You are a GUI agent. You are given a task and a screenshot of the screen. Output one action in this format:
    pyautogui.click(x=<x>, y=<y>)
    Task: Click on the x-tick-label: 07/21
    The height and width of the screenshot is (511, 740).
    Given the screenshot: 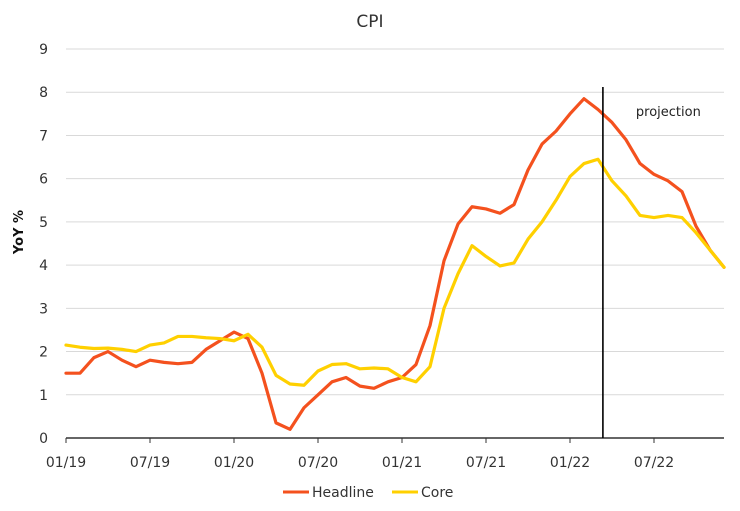 What is the action you would take?
    pyautogui.click(x=486, y=463)
    